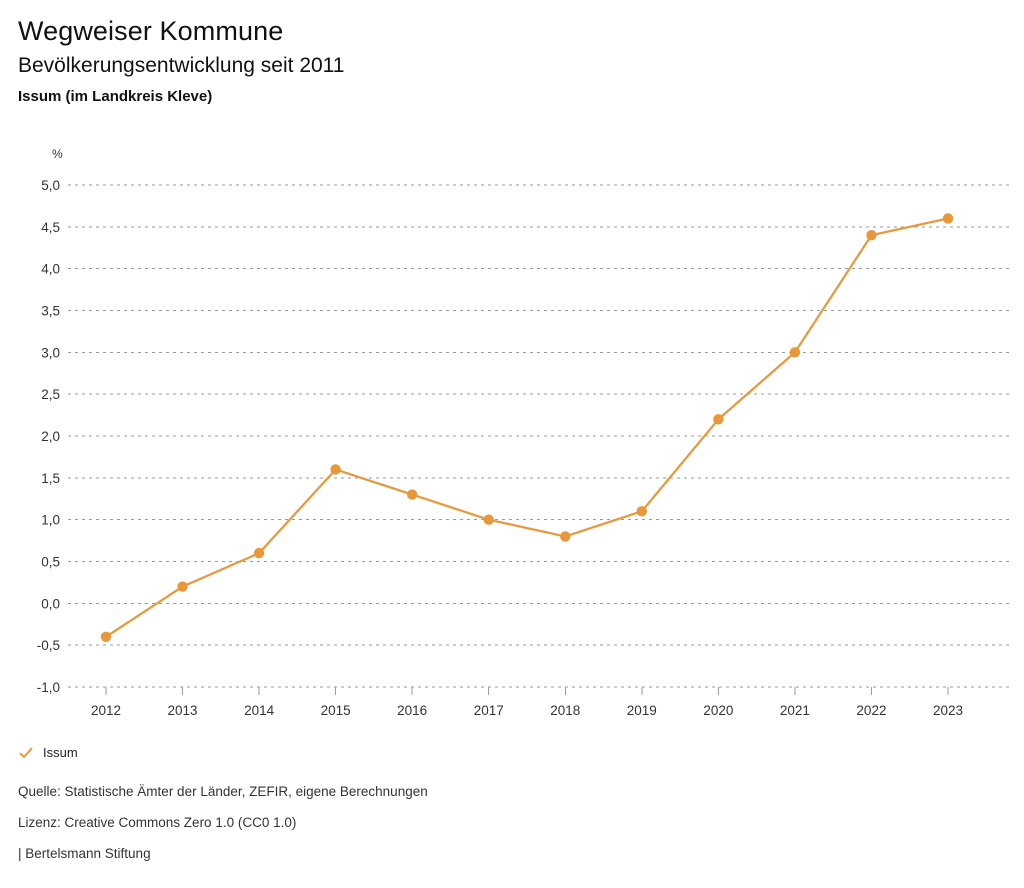  What do you see at coordinates (871, 710) in the screenshot?
I see `x-axis-tick-label: 2022` at bounding box center [871, 710].